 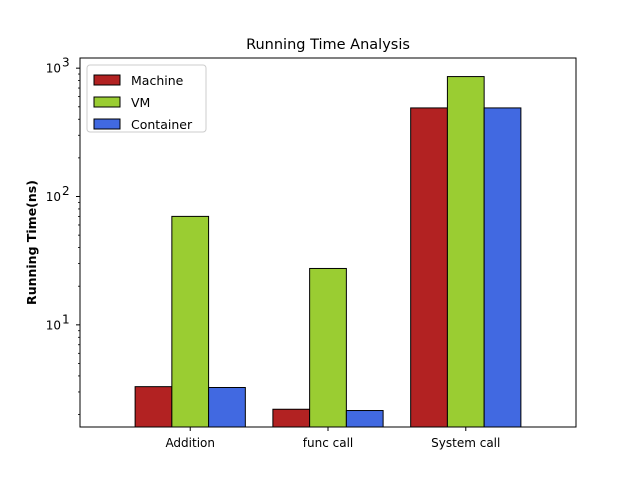 I want to click on legend: Machine VM Container, so click(x=146, y=98).